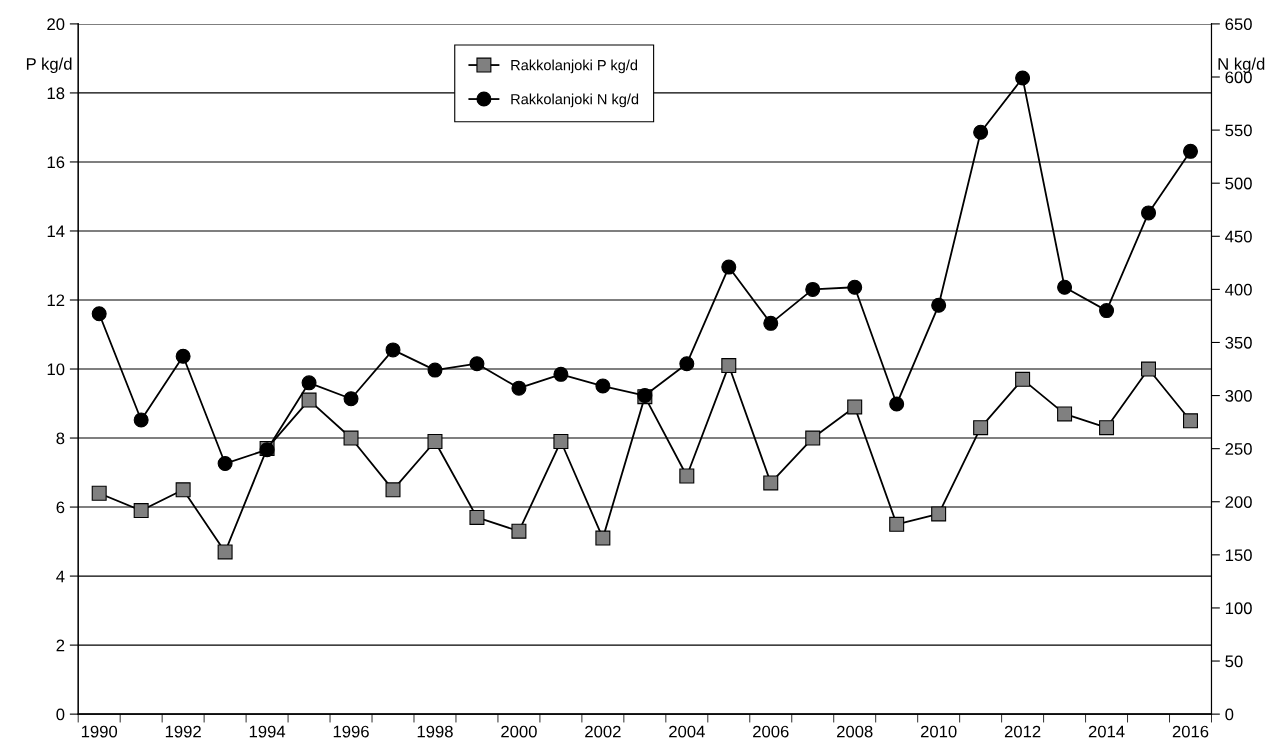  What do you see at coordinates (1238, 449) in the screenshot?
I see `y2-tick-label: 250` at bounding box center [1238, 449].